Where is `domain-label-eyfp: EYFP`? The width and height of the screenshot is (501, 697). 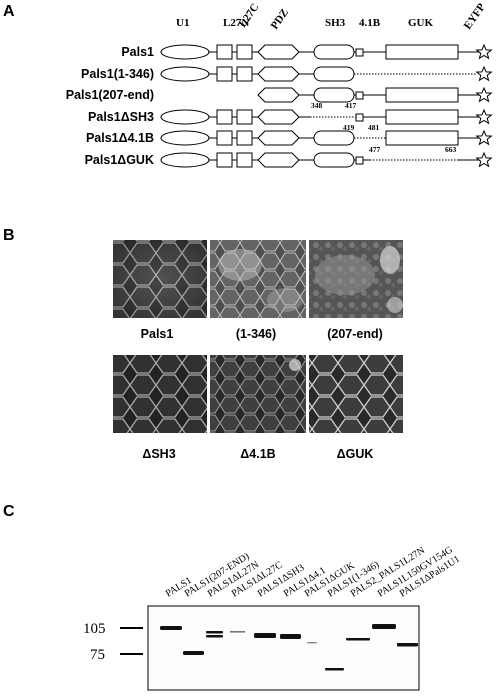 domain-label-eyfp: EYFP is located at coordinates (475, 16).